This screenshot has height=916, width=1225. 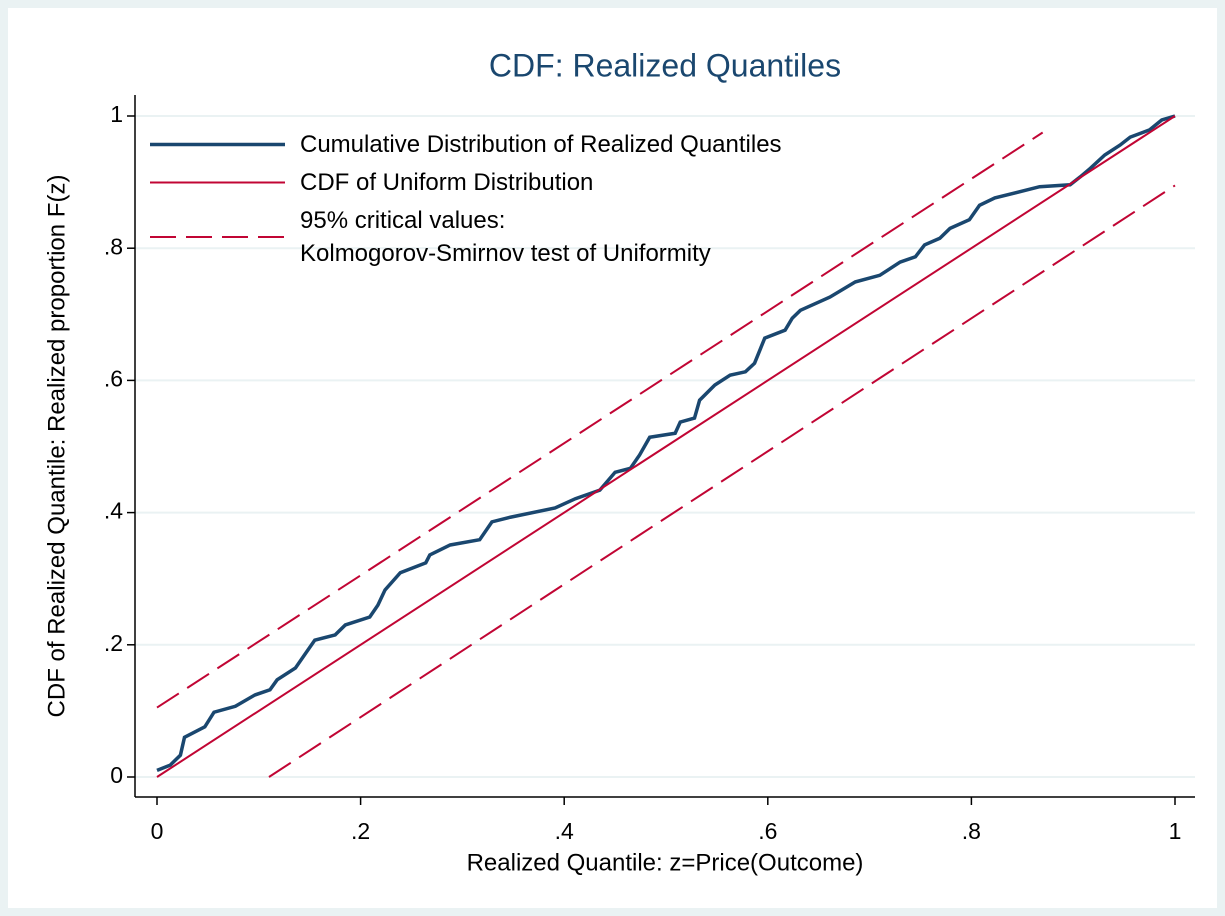 What do you see at coordinates (157, 831) in the screenshot?
I see `x-tick-label: 0` at bounding box center [157, 831].